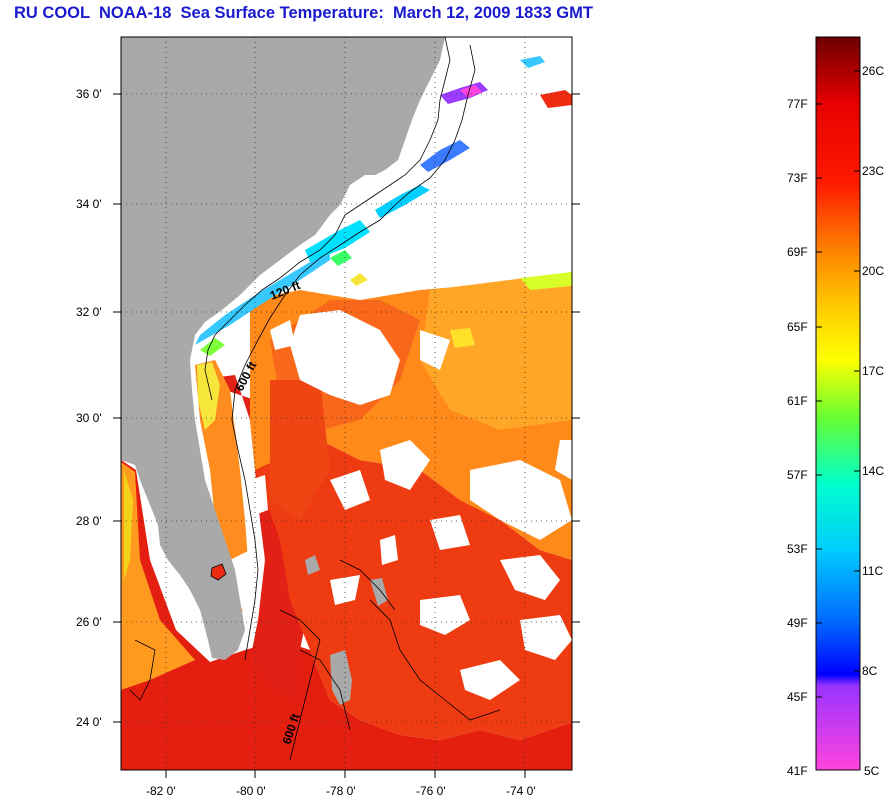  I want to click on lat-label: 24 0', so click(89, 722).